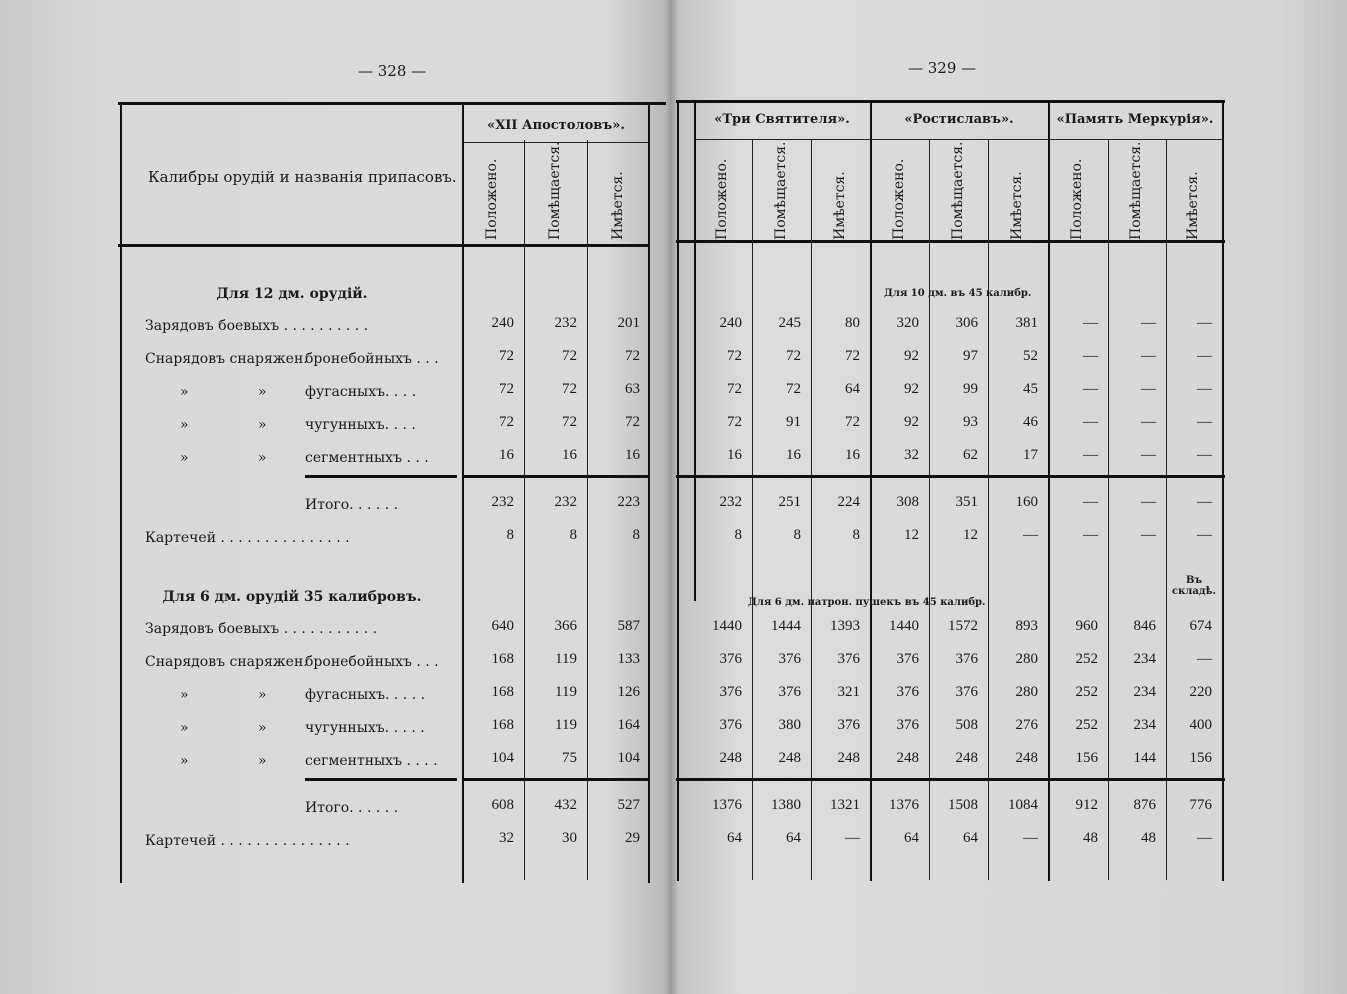 This screenshot has height=994, width=1347. Describe the element at coordinates (292, 597) in the screenshot. I see `section-title: Для 6 дм. орудій 35 калибровъ.` at that location.